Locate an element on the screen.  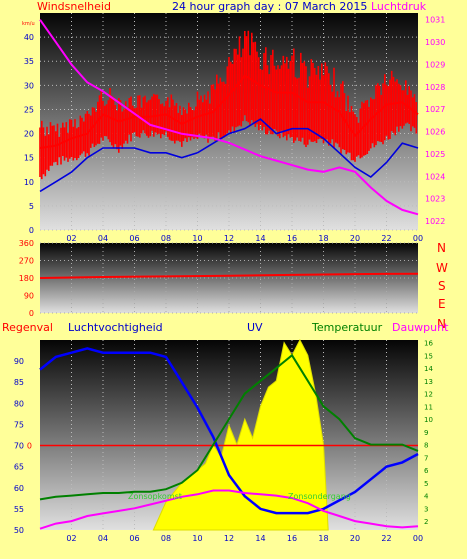
y-tick-label-pressure: 1026 is located at coordinates (435, 132).